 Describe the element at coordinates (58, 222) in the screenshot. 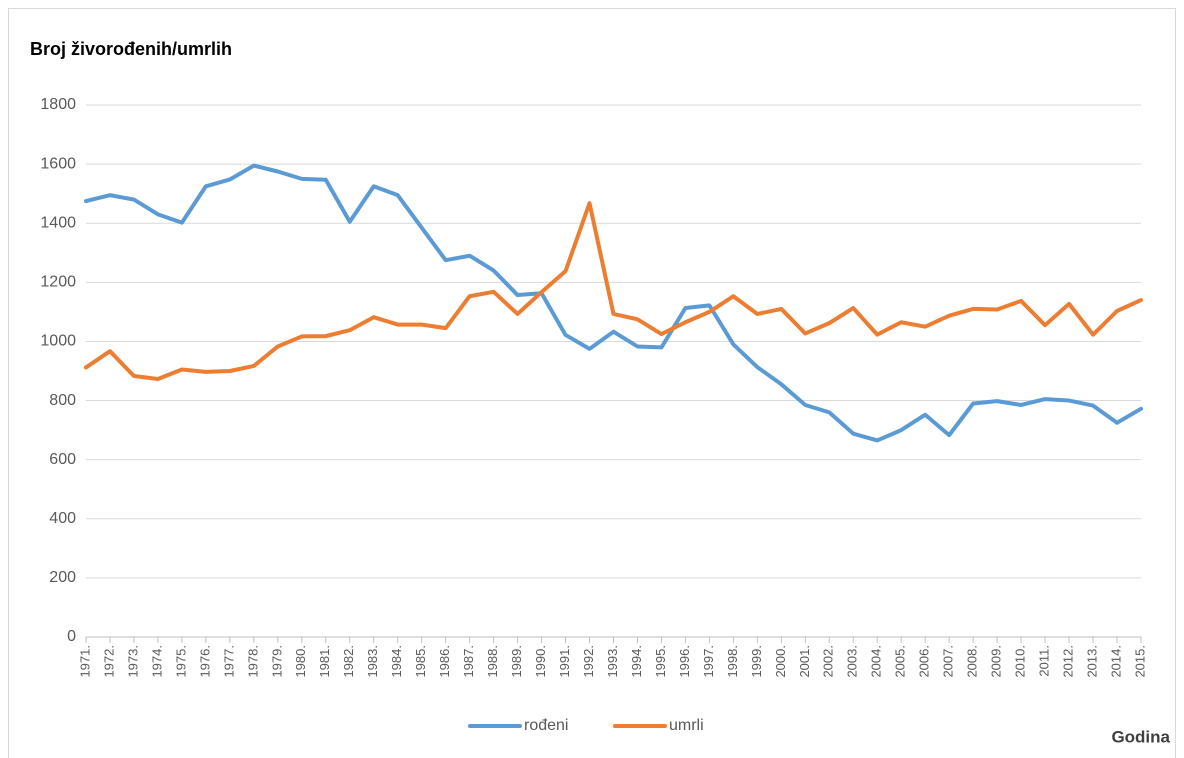

I see `y-tick-label: 1400` at that location.